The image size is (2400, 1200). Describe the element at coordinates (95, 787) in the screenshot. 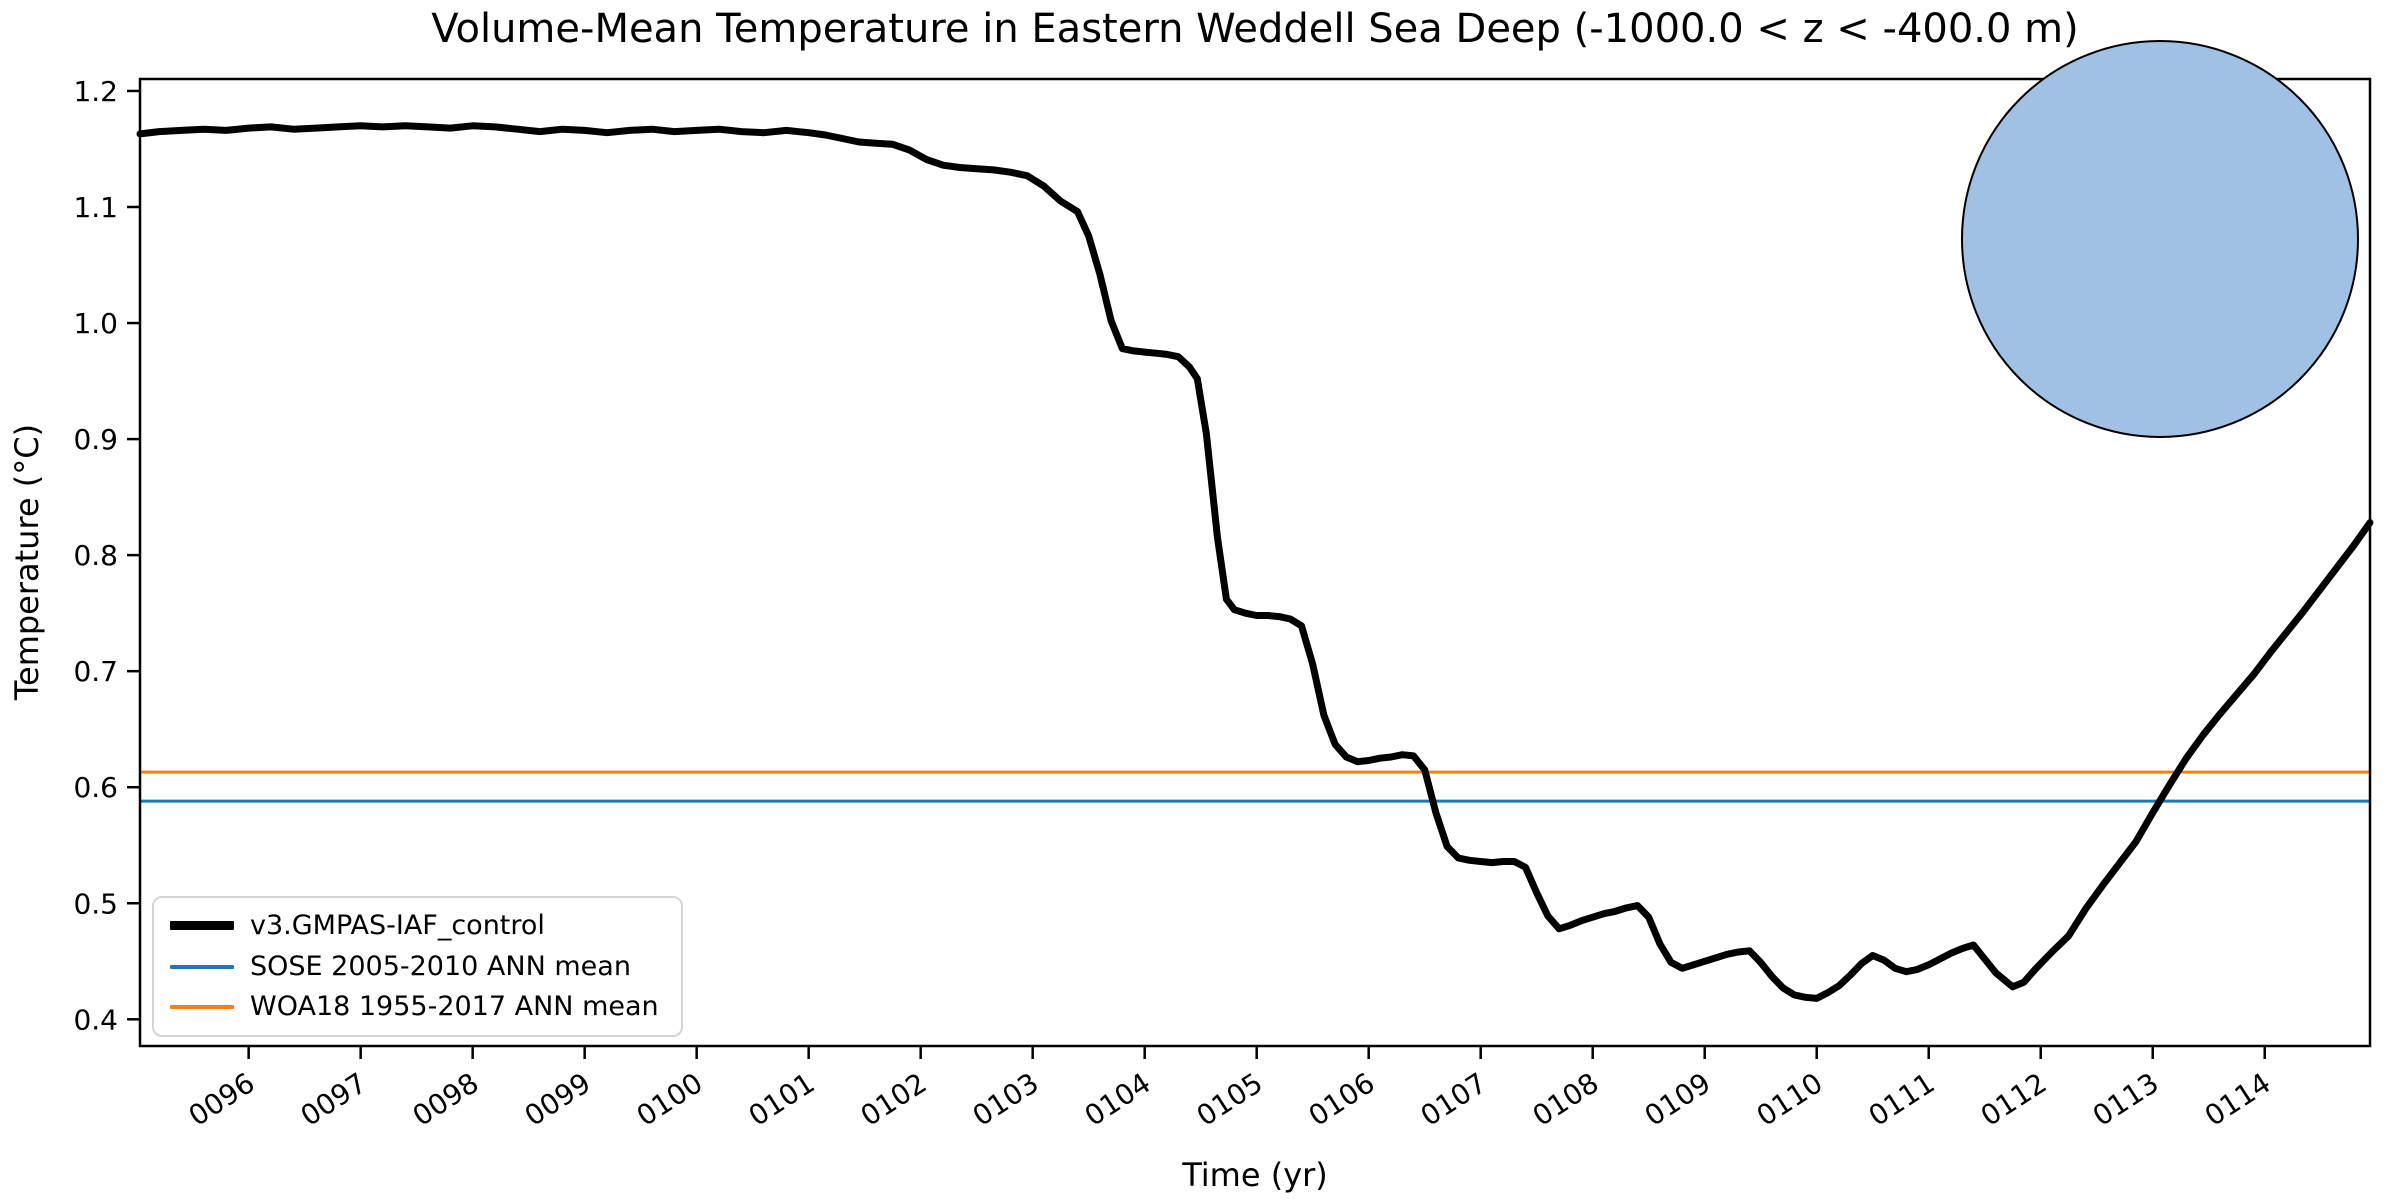

I see `y-tick-label: 0.6` at that location.